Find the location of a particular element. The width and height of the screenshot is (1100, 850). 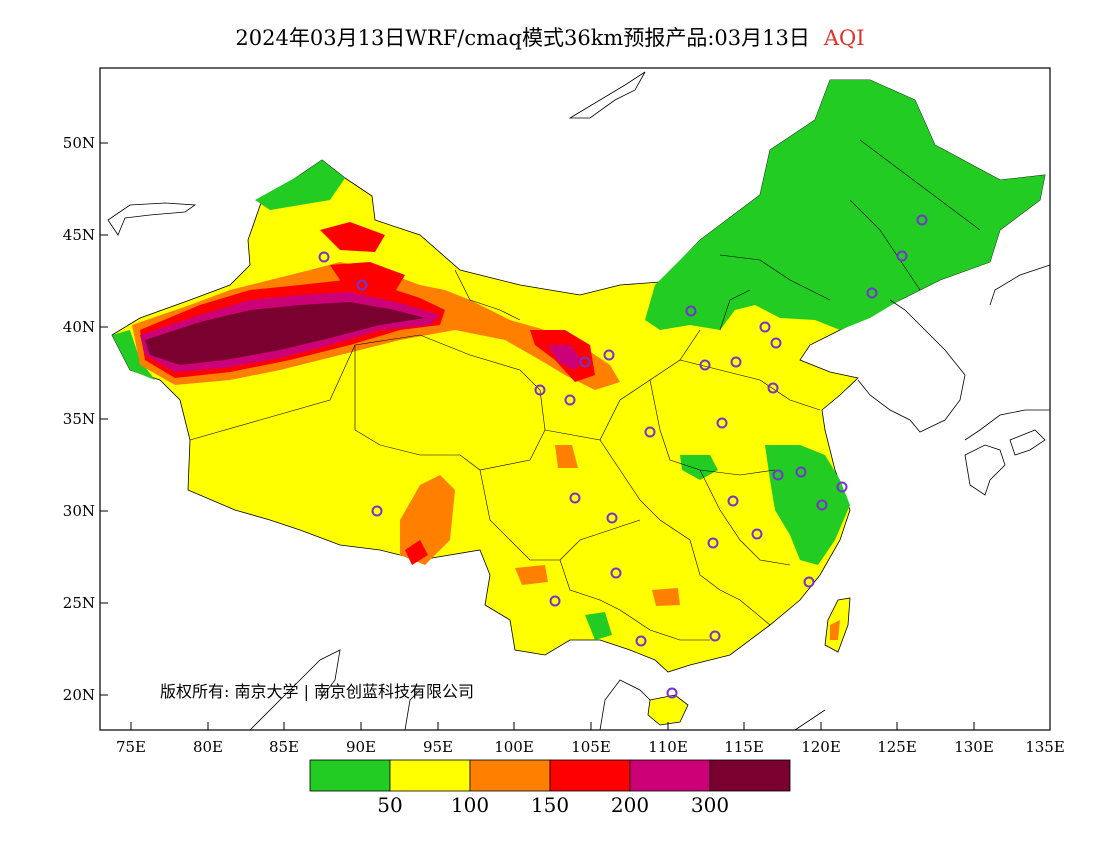

latitude-axis: 50N 45N 40N 35N 30N 25N 20N is located at coordinates (85, 419).